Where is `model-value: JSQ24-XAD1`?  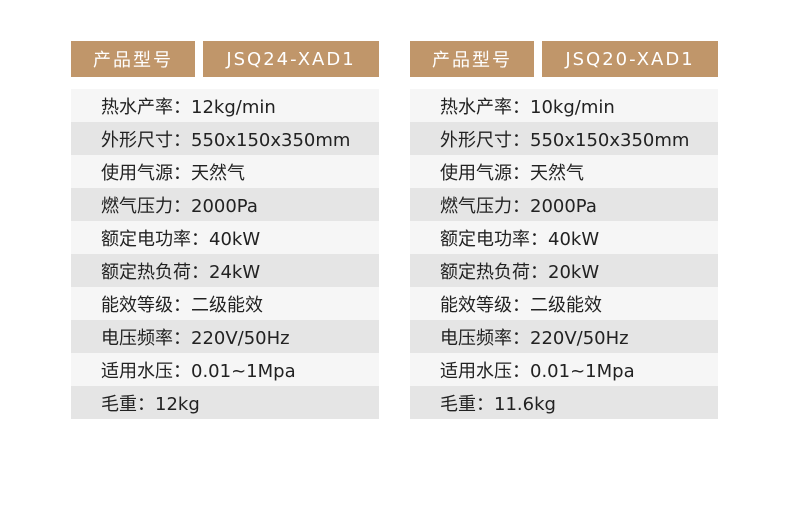
model-value: JSQ24-XAD1 is located at coordinates (291, 59).